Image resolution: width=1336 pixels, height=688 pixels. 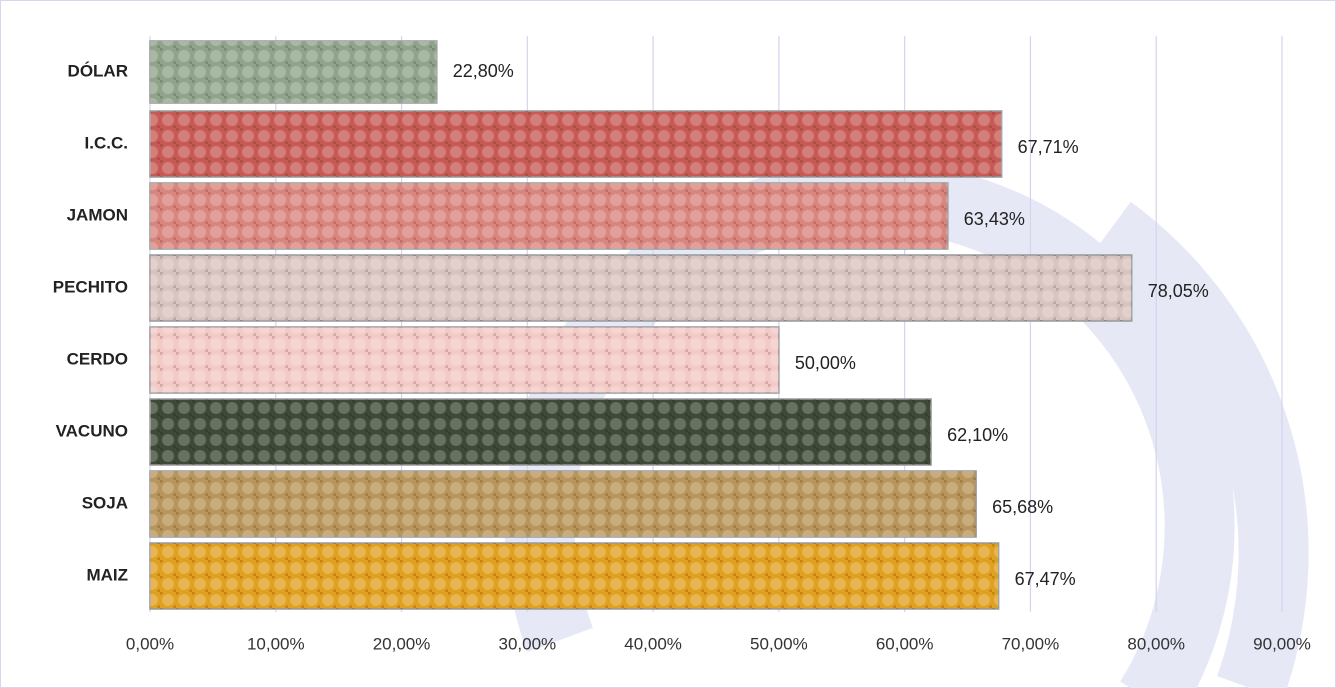 What do you see at coordinates (653, 643) in the screenshot?
I see `x-tick-label: 40,00%` at bounding box center [653, 643].